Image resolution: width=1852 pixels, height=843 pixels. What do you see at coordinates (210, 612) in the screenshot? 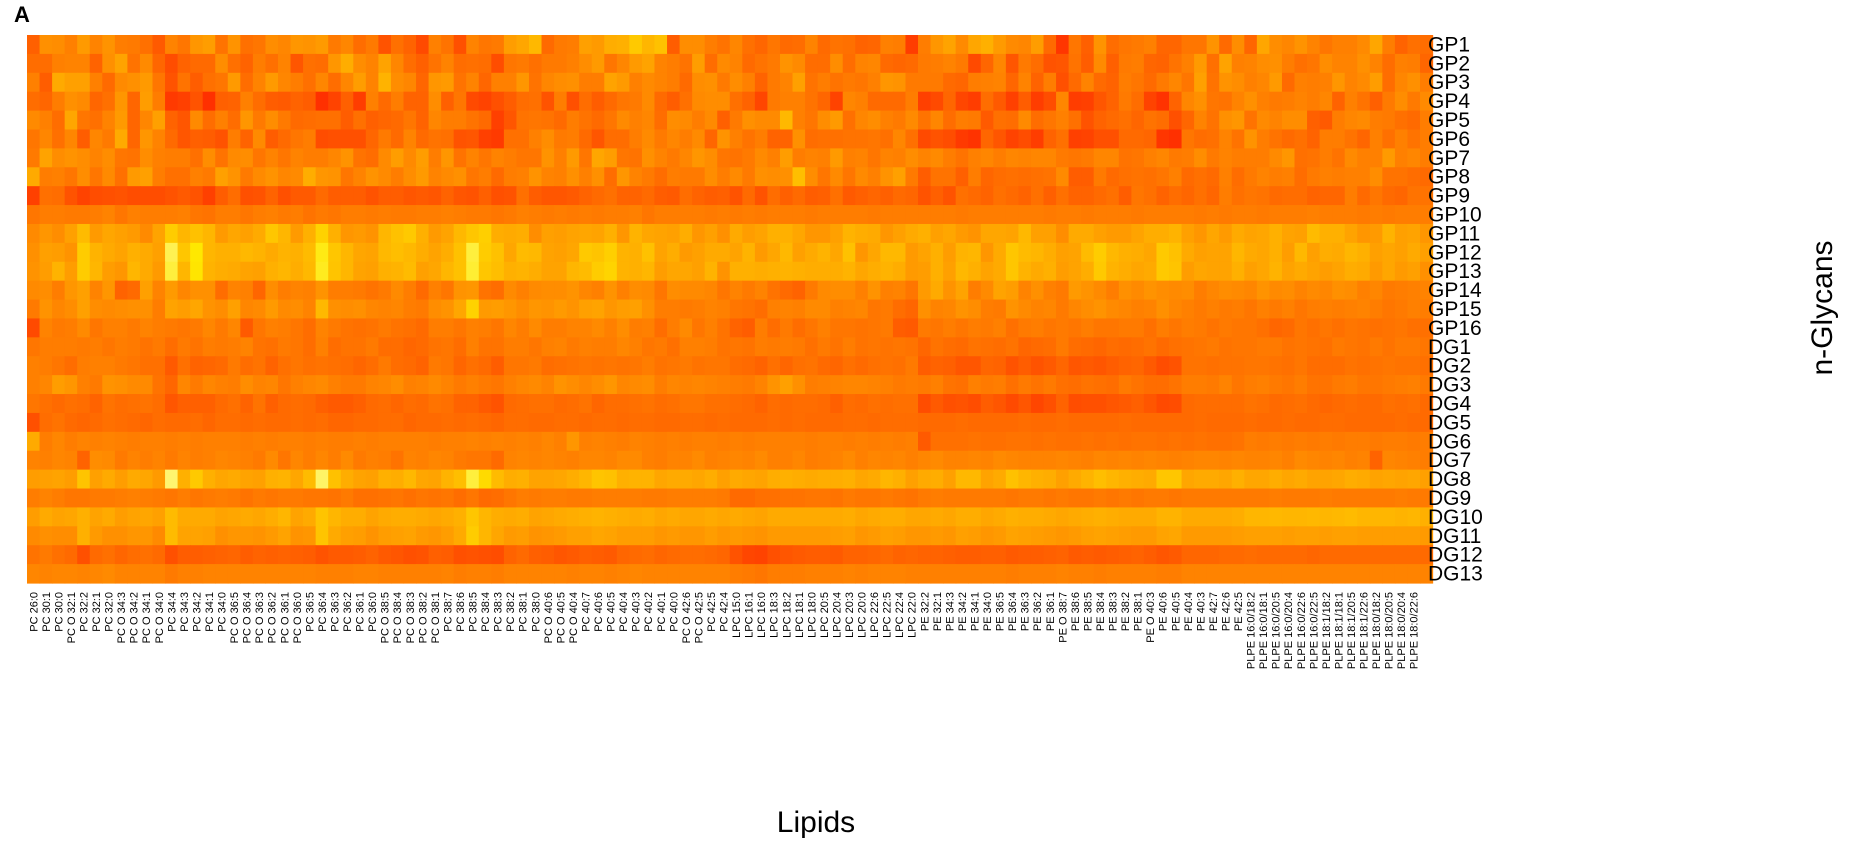
I see `column-label: PC 34:1` at bounding box center [210, 612].